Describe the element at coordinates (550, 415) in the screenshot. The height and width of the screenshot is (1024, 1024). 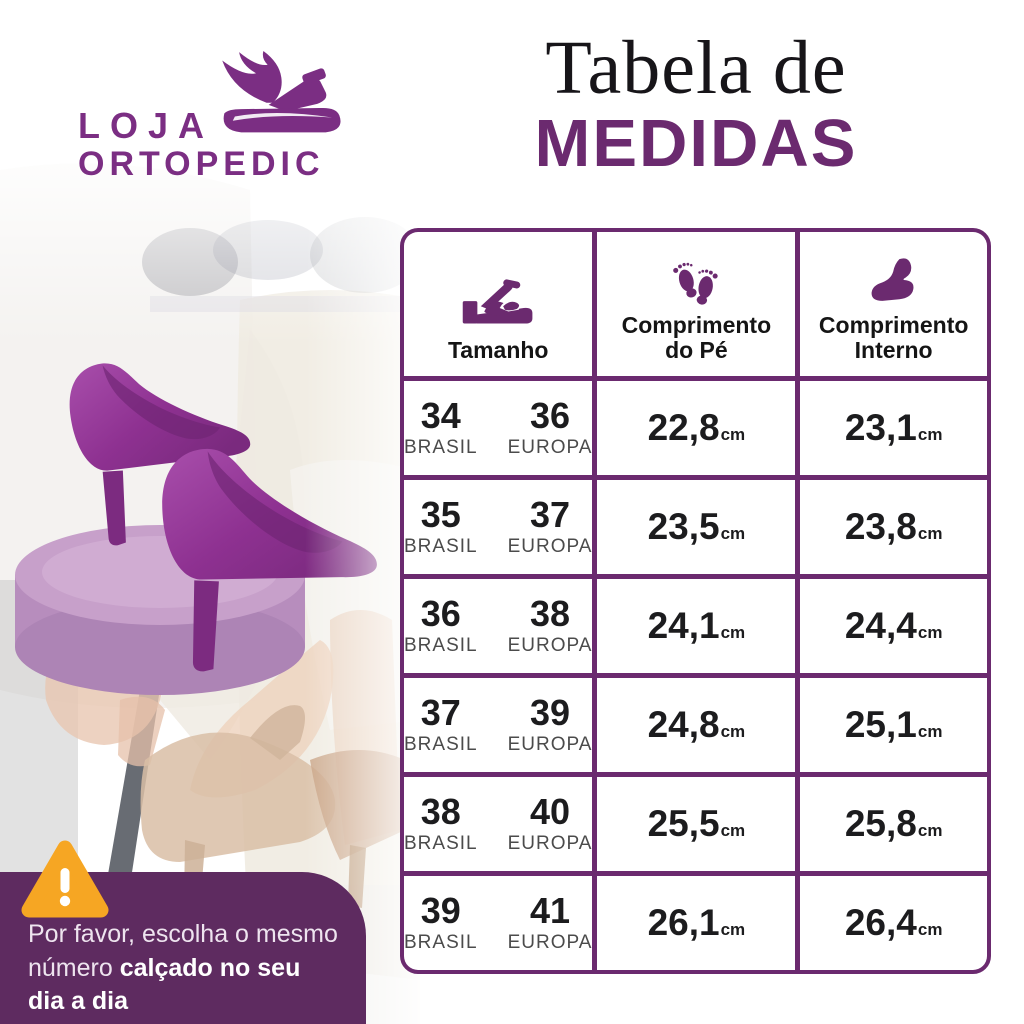
I see `size-europa: 36` at that location.